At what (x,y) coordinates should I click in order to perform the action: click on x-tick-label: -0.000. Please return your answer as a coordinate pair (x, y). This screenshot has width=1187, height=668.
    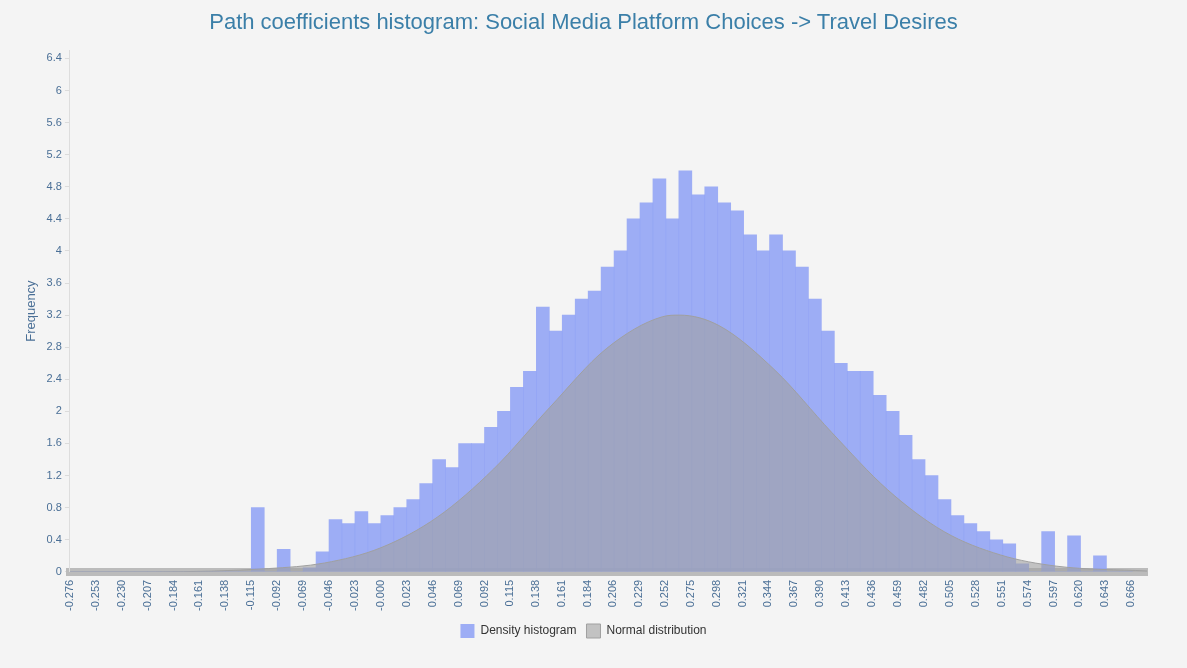
    Looking at the image, I should click on (379, 595).